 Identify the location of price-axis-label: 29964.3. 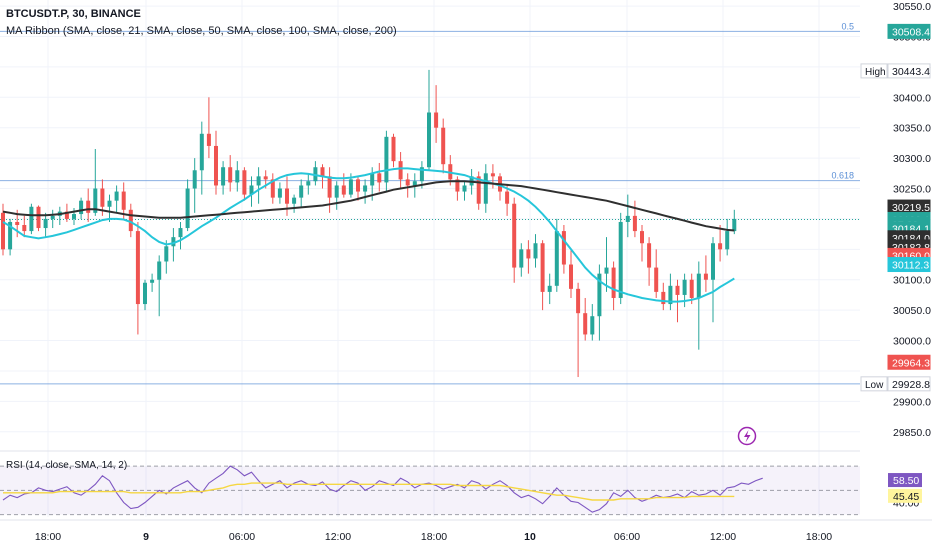
(909, 362).